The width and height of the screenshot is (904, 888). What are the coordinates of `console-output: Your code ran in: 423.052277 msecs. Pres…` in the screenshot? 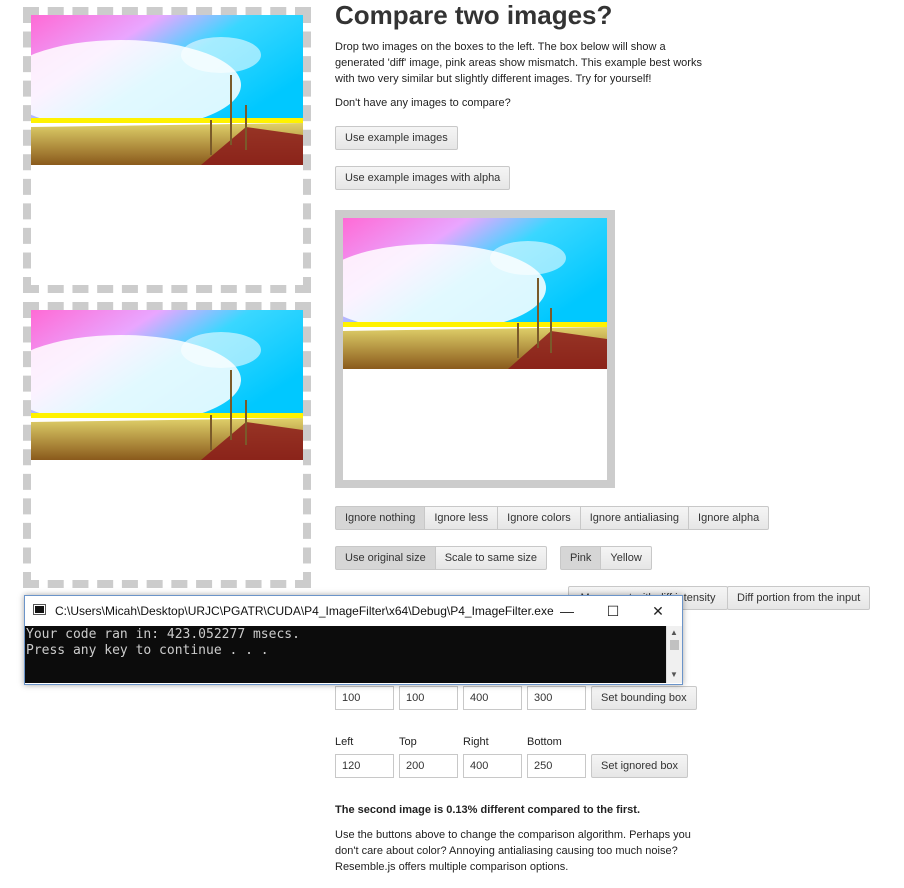 It's located at (345, 654).